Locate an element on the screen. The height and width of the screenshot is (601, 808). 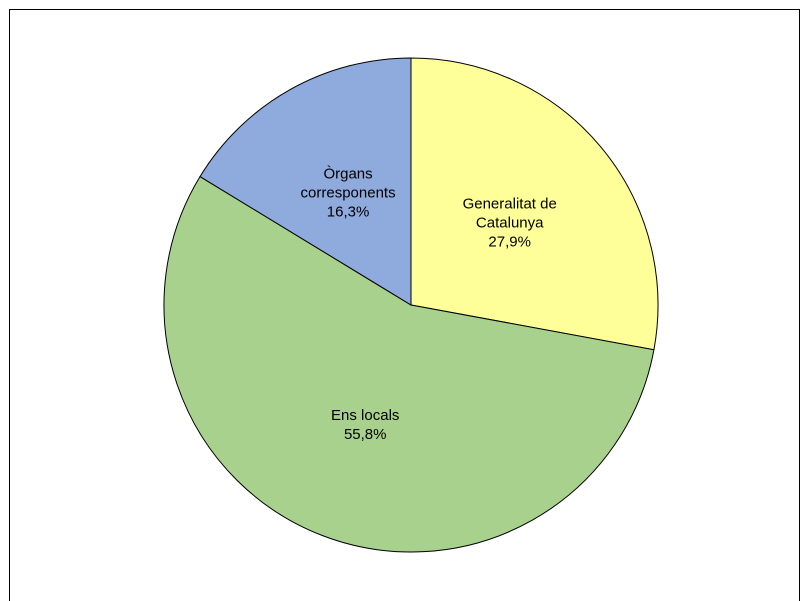
value-label: 27,9% is located at coordinates (509, 242).